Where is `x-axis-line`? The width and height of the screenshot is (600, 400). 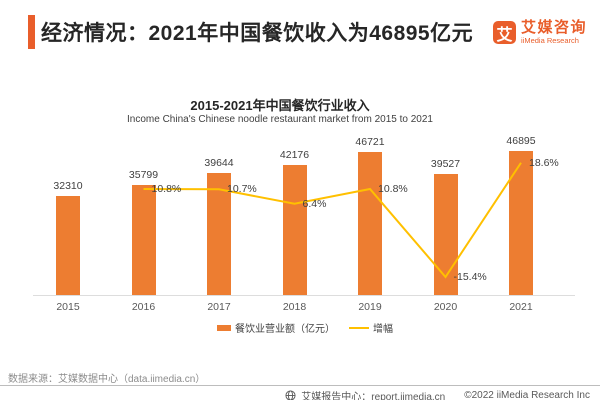 x-axis-line is located at coordinates (304, 295).